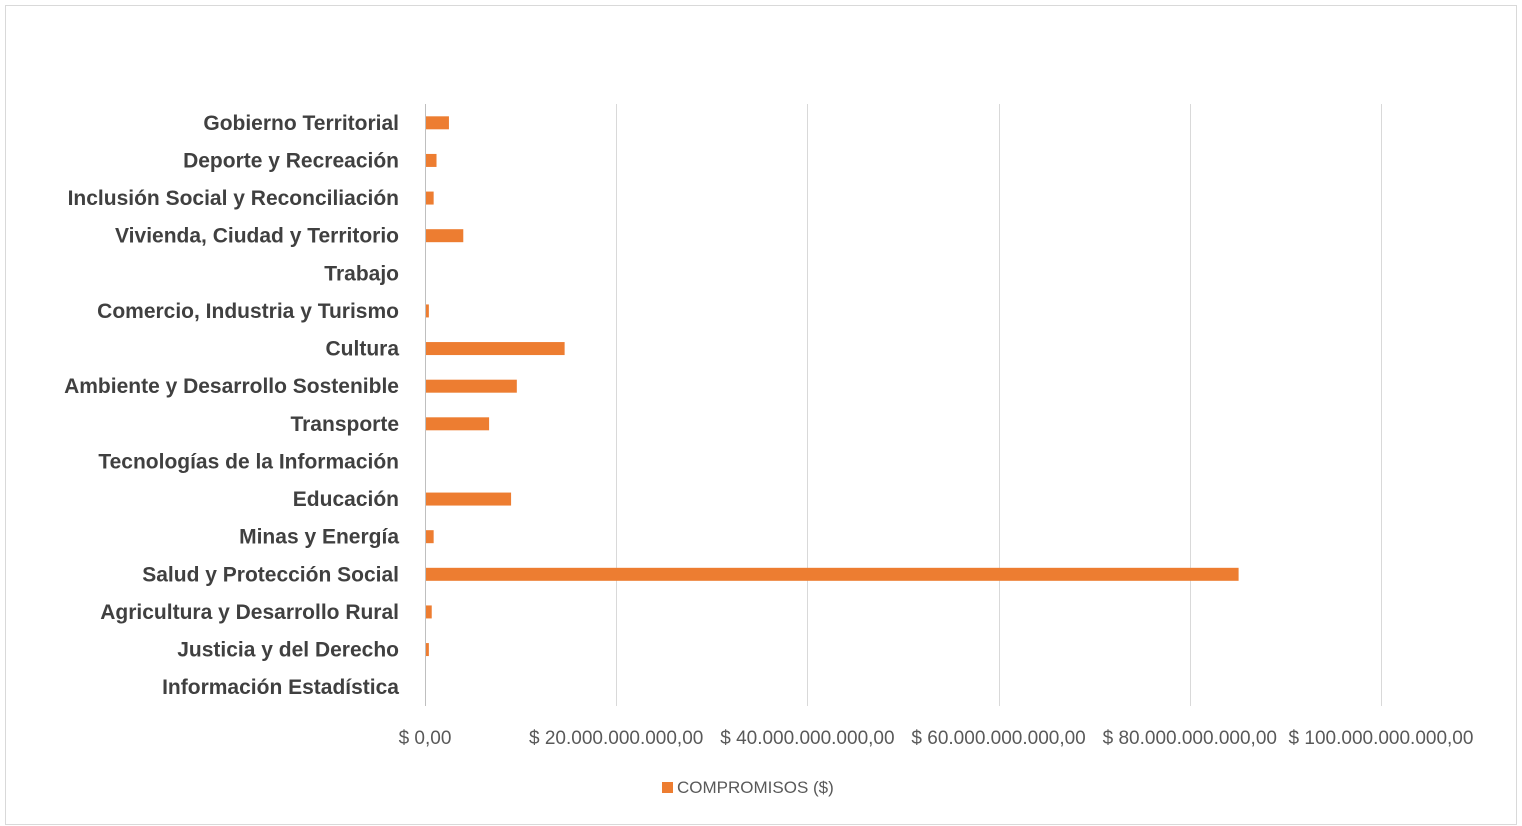  What do you see at coordinates (361, 273) in the screenshot?
I see `category-label: Trabajo` at bounding box center [361, 273].